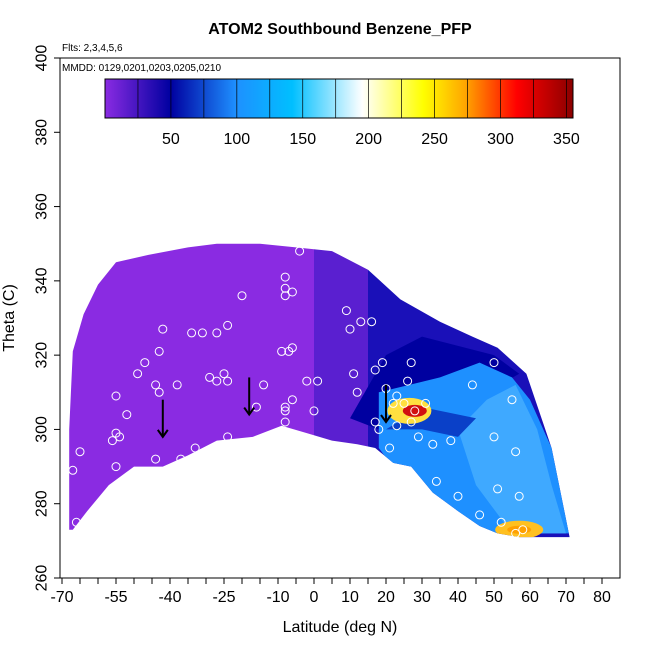 The height and width of the screenshot is (650, 650). Describe the element at coordinates (169, 597) in the screenshot. I see `x-tick-label: -40` at that location.